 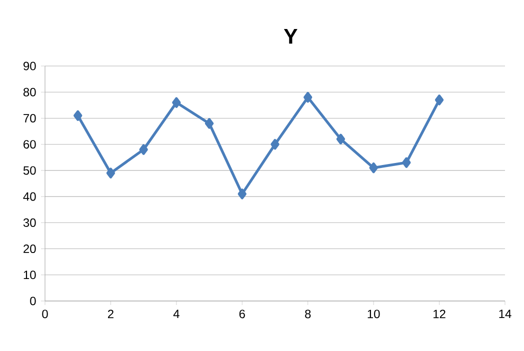 What do you see at coordinates (308, 314) in the screenshot?
I see `x-tick-label: 8` at bounding box center [308, 314].